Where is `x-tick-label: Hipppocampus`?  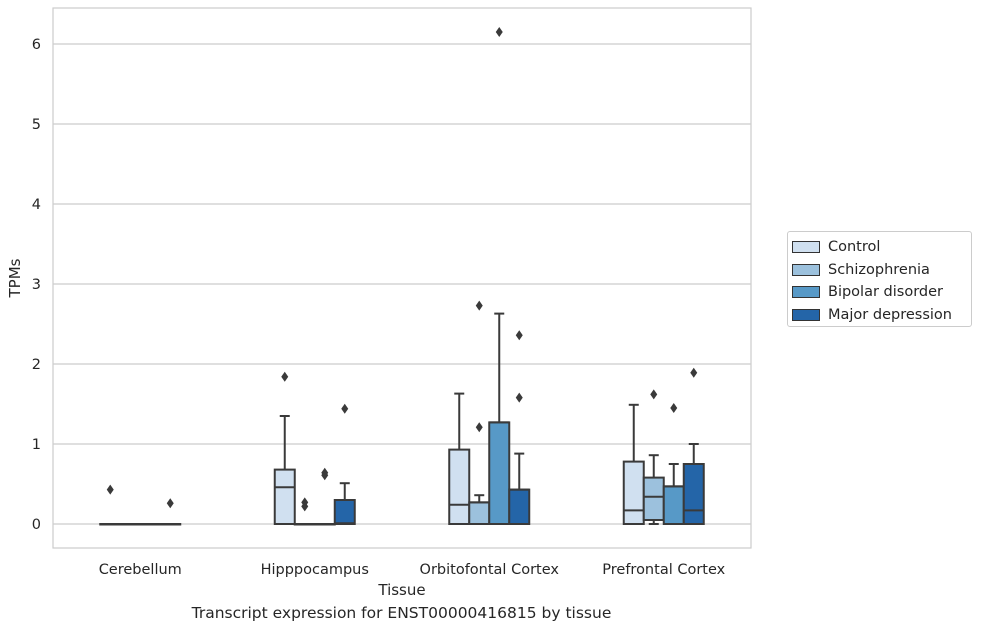 x-tick-label: Hipppocampus is located at coordinates (315, 570).